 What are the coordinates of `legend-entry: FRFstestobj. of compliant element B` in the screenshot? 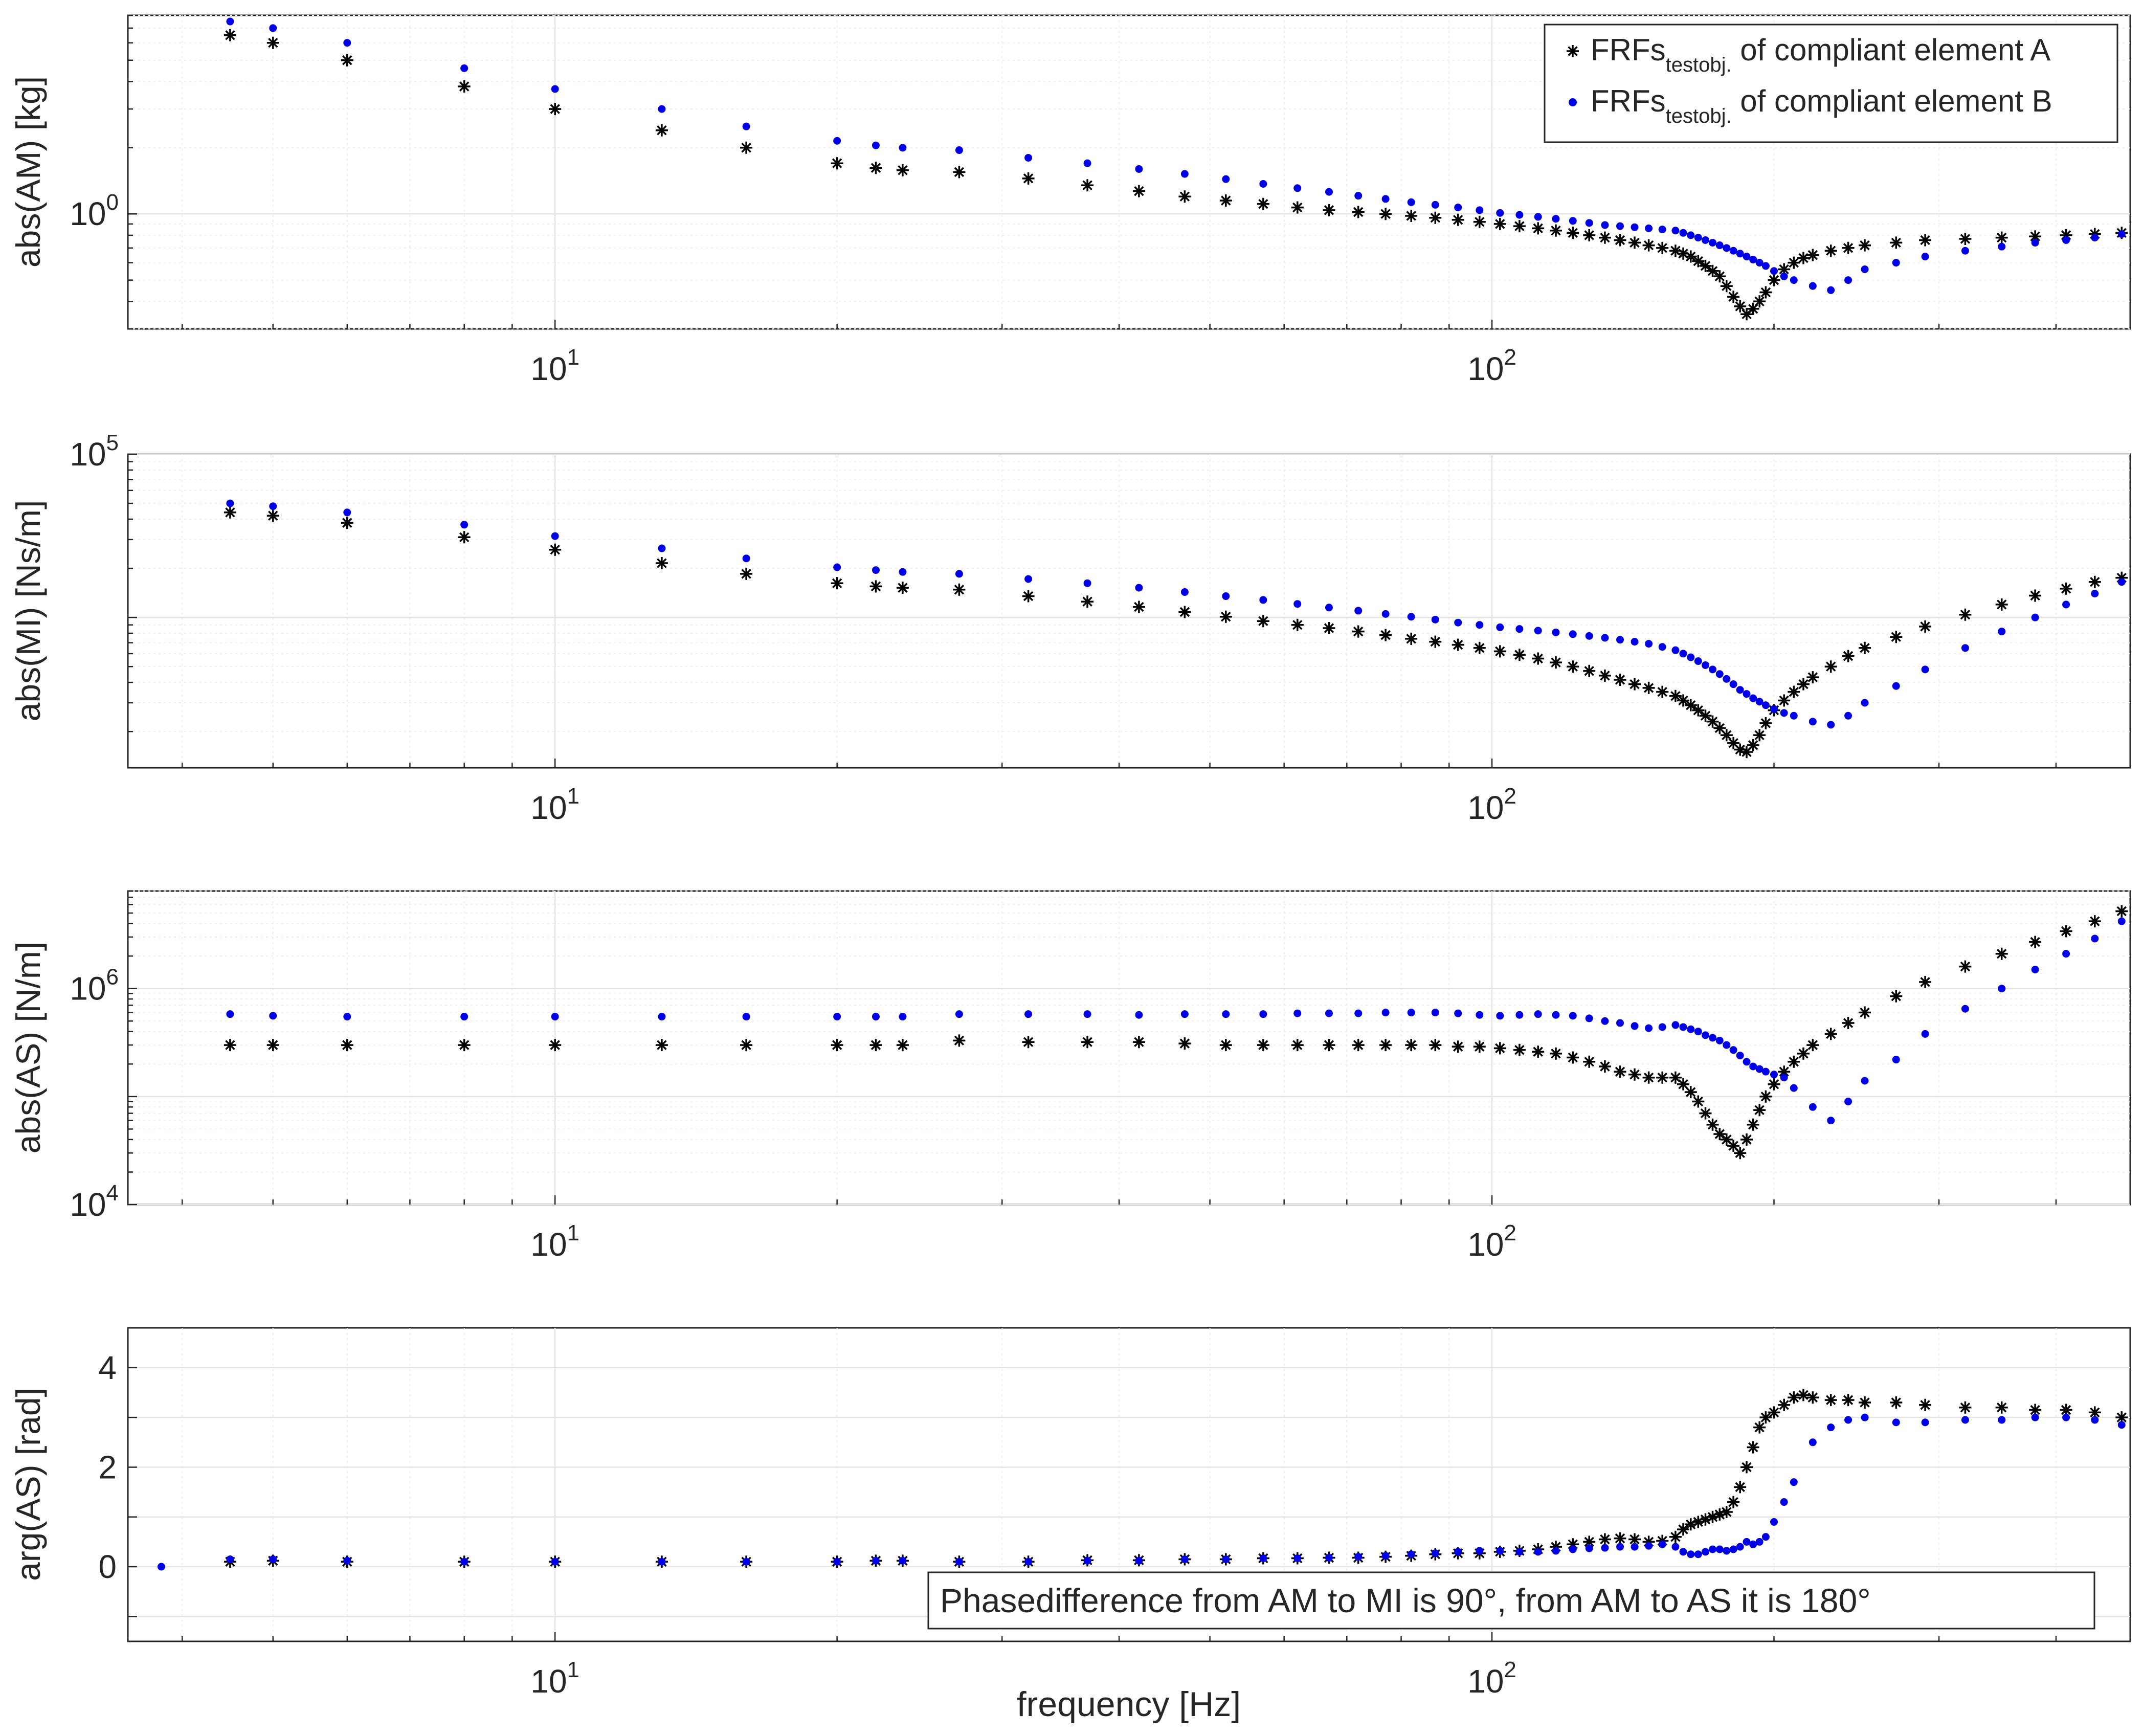 It's located at (1811, 105).